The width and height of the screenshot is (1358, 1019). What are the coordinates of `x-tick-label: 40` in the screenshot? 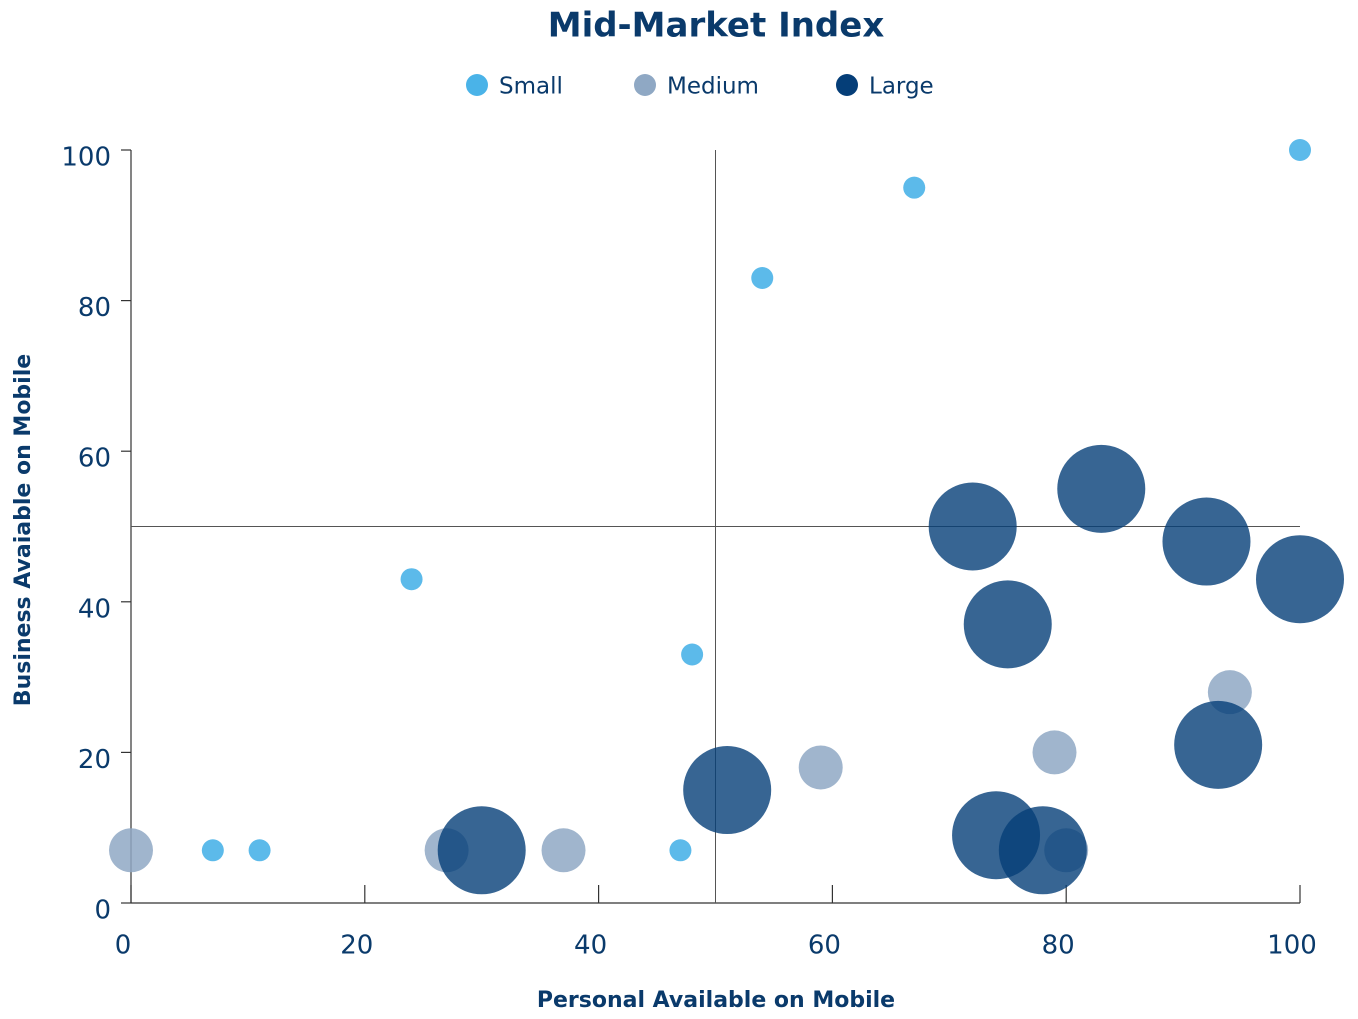 It's located at (590, 946).